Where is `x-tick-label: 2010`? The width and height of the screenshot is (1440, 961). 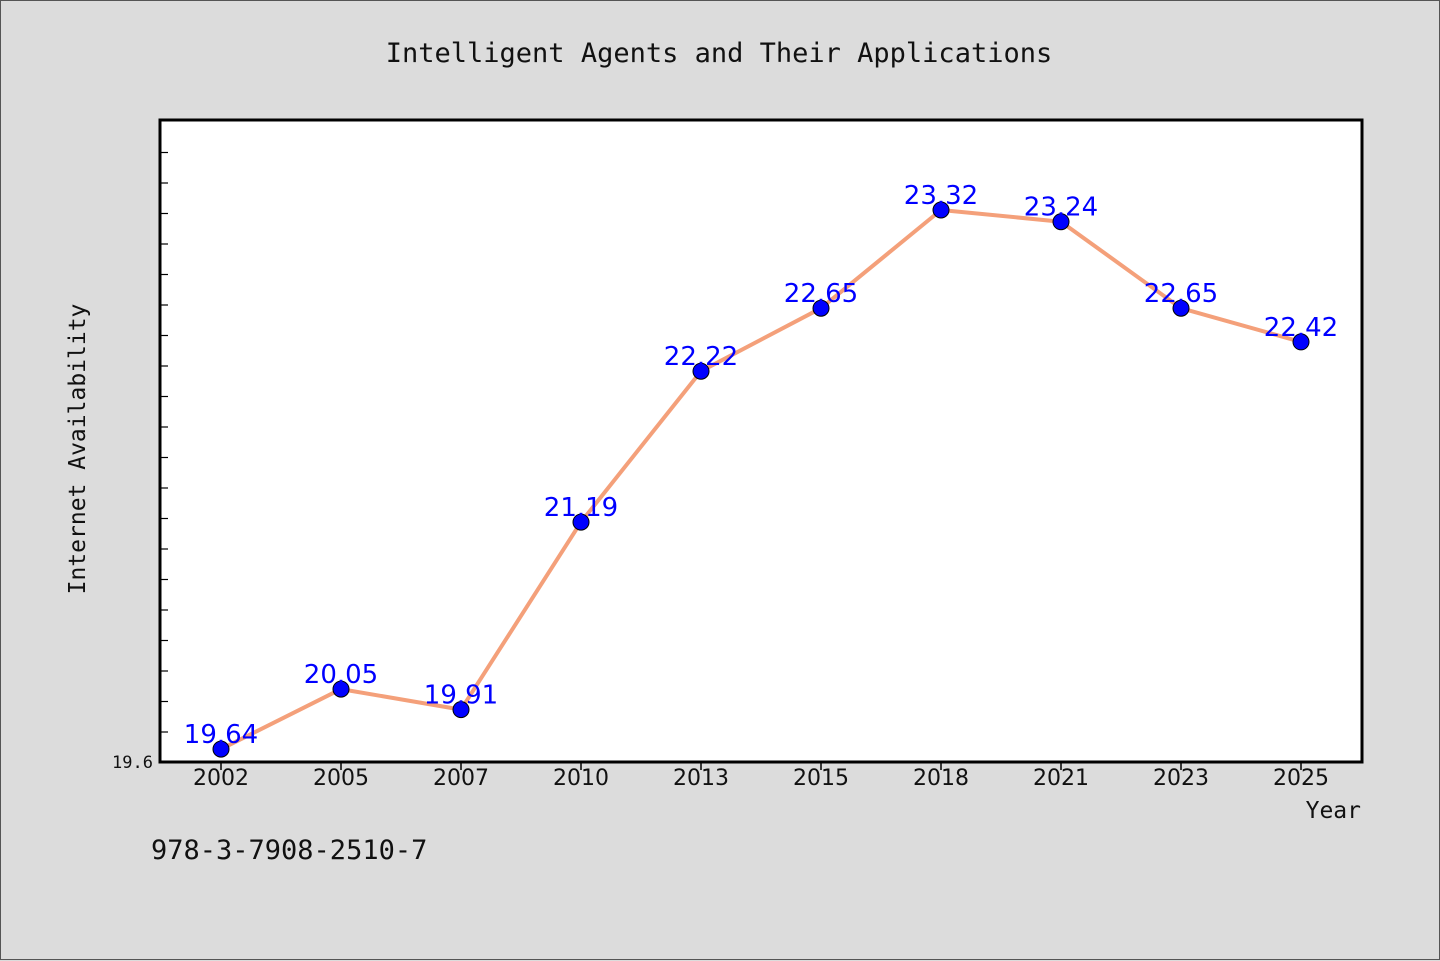 x-tick-label: 2010 is located at coordinates (581, 778).